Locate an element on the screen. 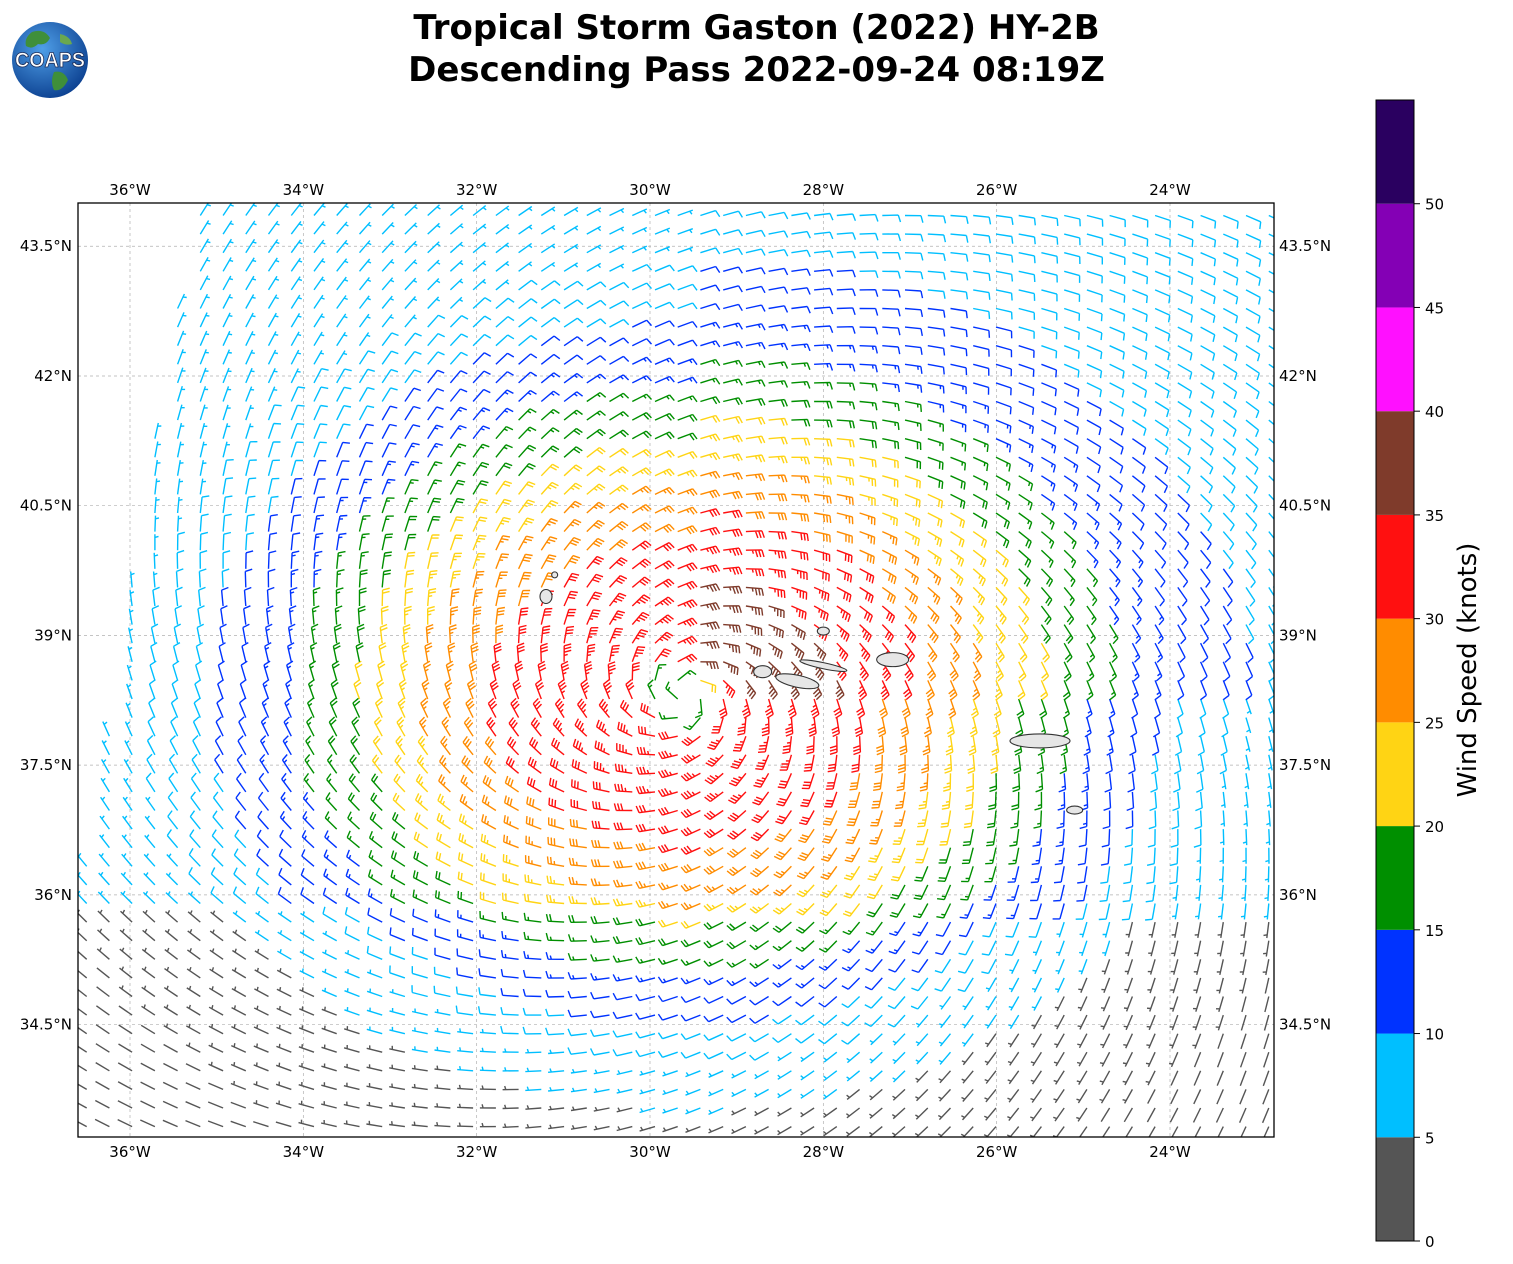 This screenshot has height=1264, width=1513. lat-tick-label-right: 43.5°N is located at coordinates (1305, 246).